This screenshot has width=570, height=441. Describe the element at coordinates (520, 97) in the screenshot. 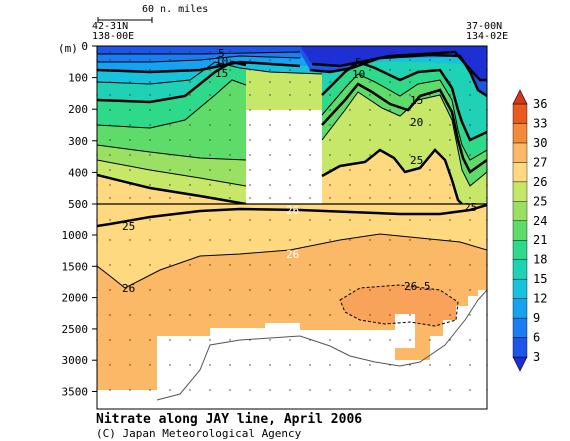

I see `colorbar-arrow-high` at that location.